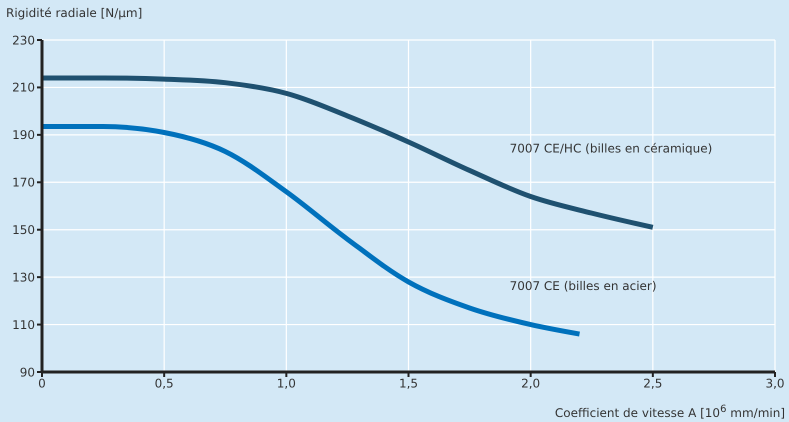 Image resolution: width=789 pixels, height=422 pixels. I want to click on y-tick-label: 130, so click(23, 277).